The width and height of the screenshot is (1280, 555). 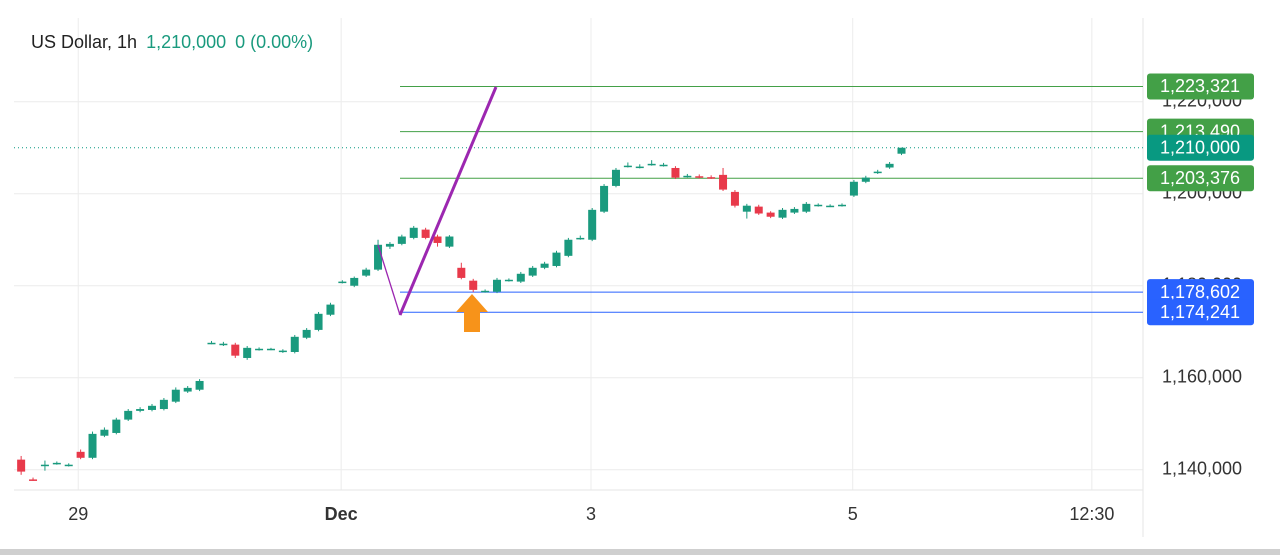 I want to click on bottom-bar, so click(x=640, y=552).